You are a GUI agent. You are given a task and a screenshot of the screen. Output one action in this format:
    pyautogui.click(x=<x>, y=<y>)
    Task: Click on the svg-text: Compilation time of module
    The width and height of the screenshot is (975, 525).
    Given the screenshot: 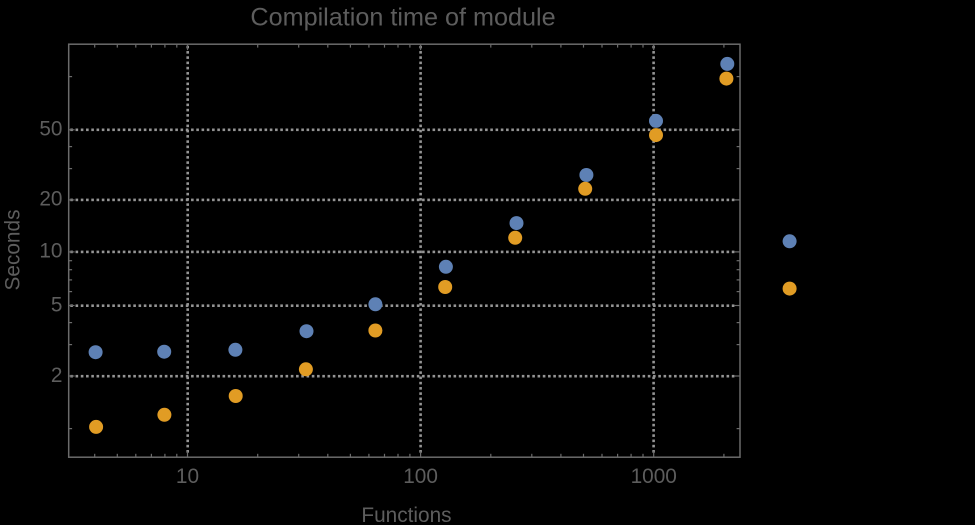 What is the action you would take?
    pyautogui.click(x=402, y=18)
    